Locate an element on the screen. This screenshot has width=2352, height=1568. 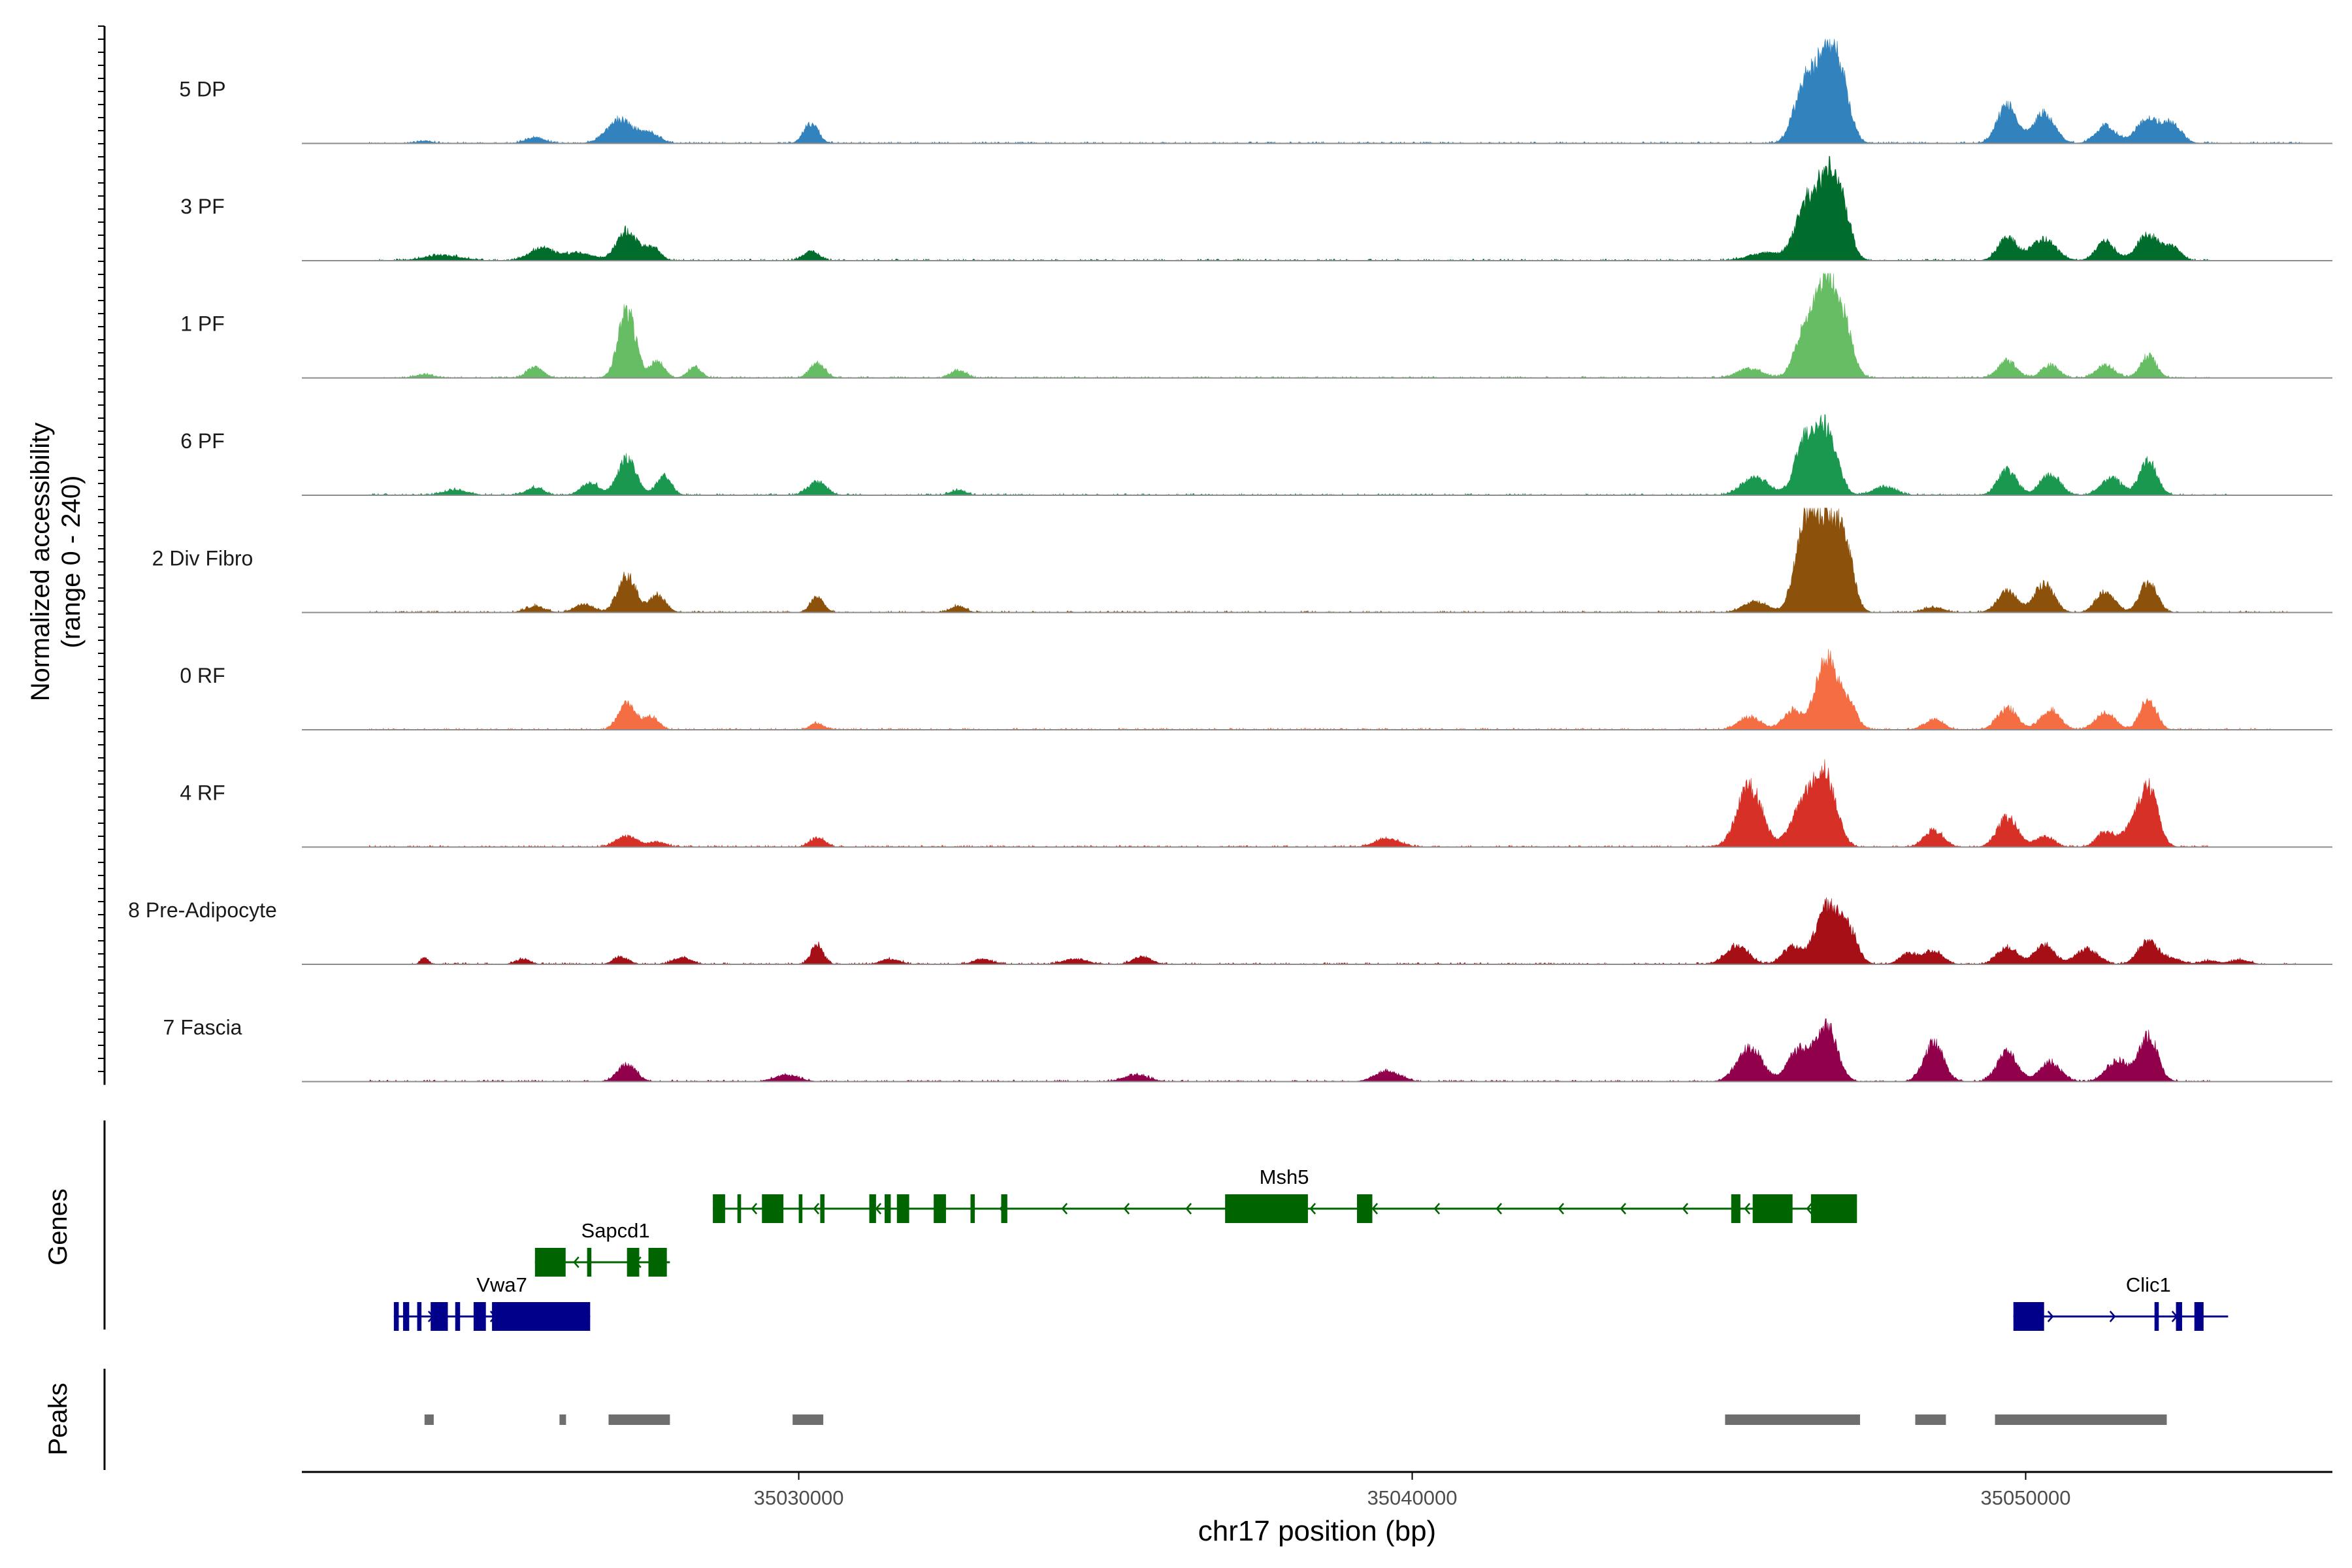
track-7-fascia: 7 Fascia is located at coordinates (1247, 1049).